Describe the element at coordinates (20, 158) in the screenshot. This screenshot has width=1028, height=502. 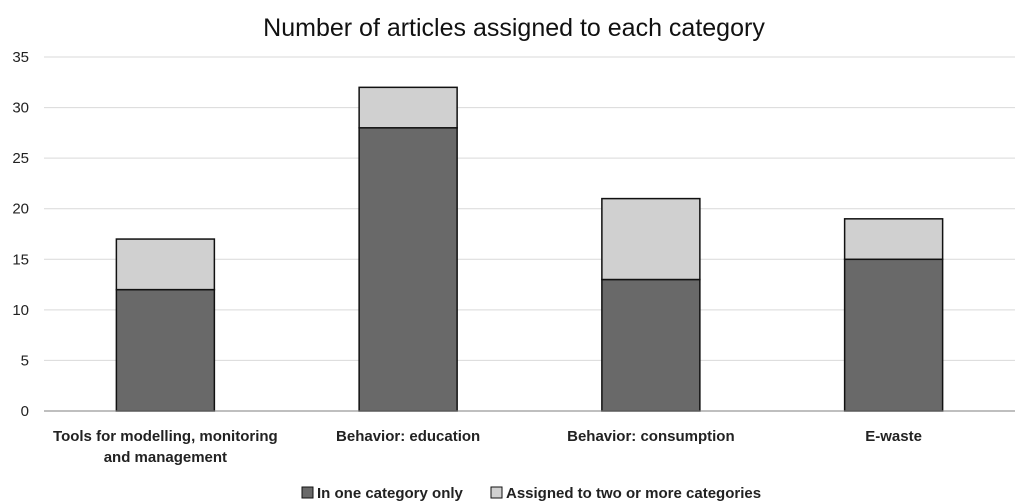
I see `y-tick-label: 25` at that location.